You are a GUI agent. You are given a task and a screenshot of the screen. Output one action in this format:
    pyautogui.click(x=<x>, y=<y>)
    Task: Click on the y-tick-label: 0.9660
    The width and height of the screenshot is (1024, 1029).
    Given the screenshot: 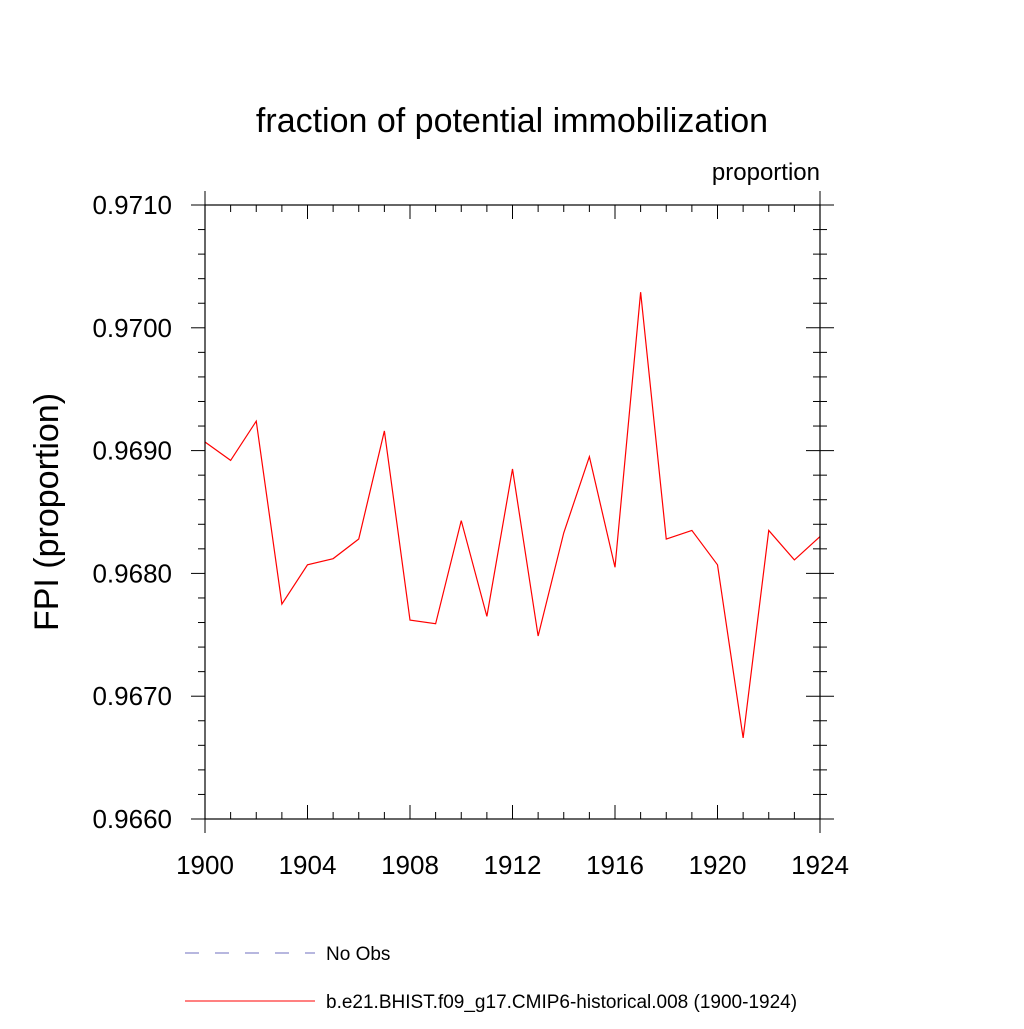 What is the action you would take?
    pyautogui.click(x=132, y=819)
    